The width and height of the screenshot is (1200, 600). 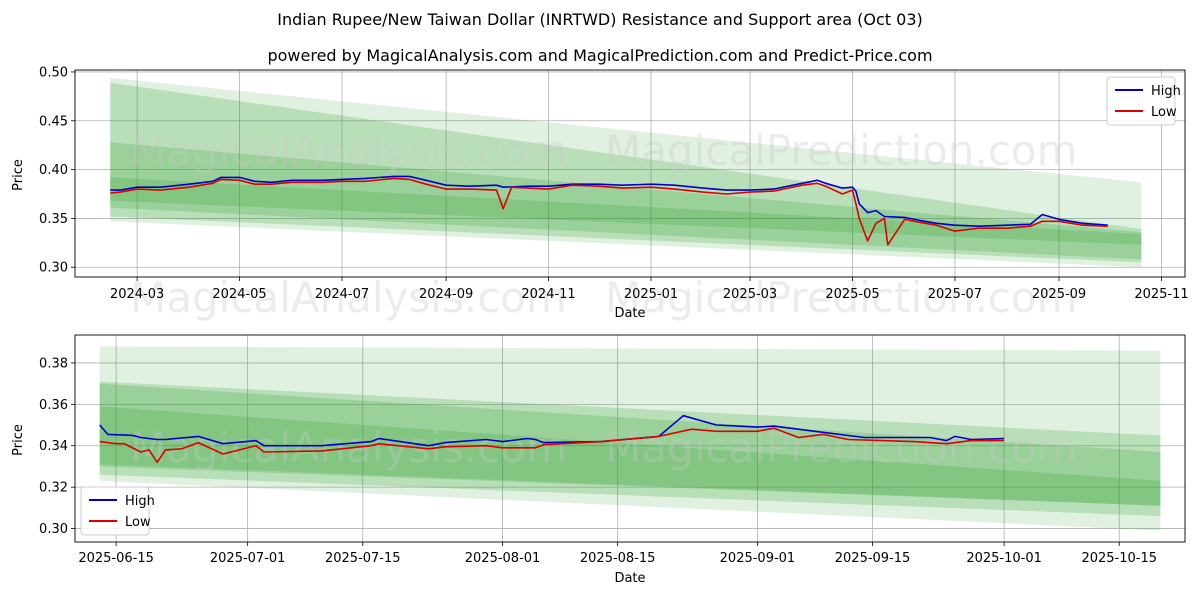 What do you see at coordinates (137, 294) in the screenshot?
I see `x-tick-label: 2024-03` at bounding box center [137, 294].